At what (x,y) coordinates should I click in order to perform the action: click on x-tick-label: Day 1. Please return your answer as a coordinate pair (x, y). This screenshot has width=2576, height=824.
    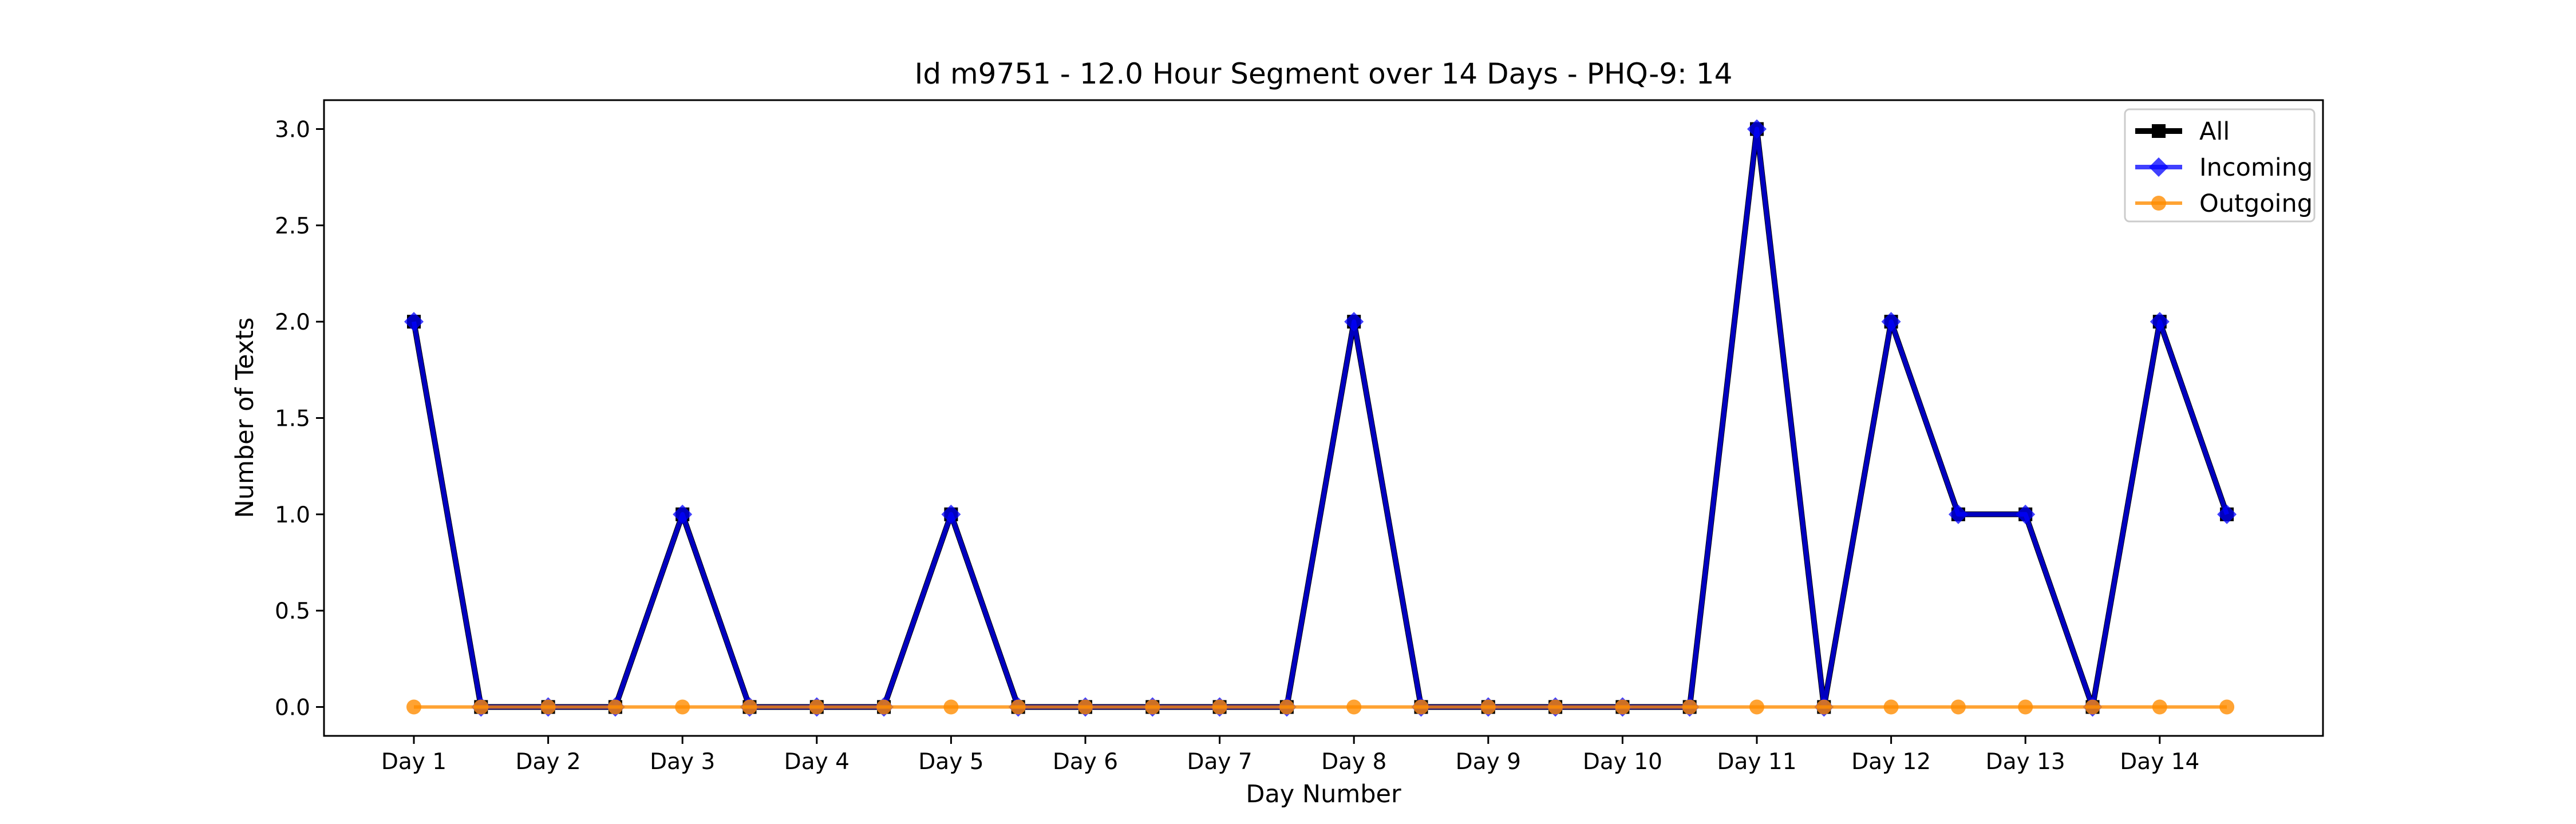
    Looking at the image, I should click on (414, 762).